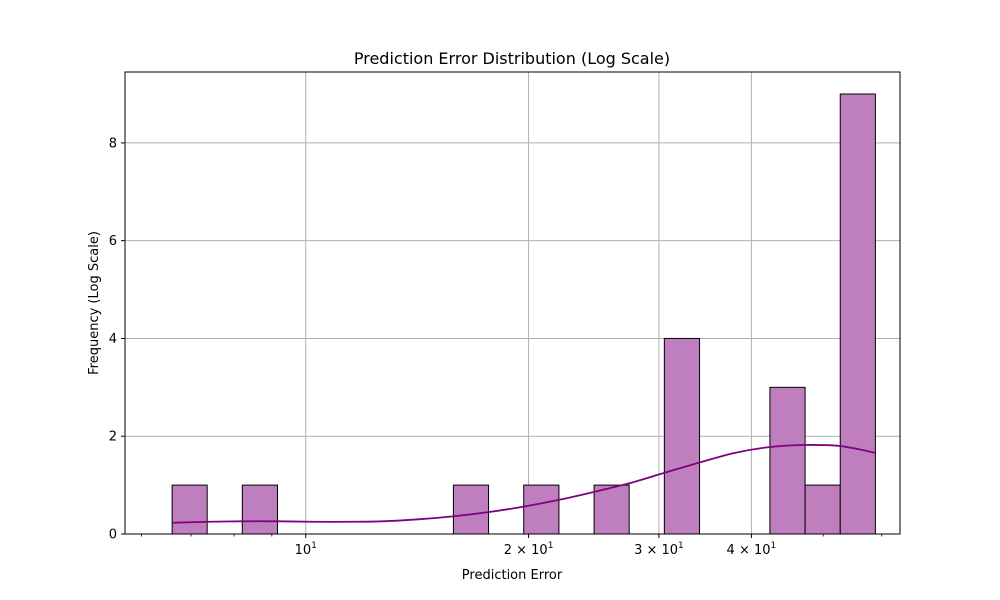 The image size is (1000, 600). I want to click on y-axis-ticks: 0 2 4 6 8, so click(117, 339).